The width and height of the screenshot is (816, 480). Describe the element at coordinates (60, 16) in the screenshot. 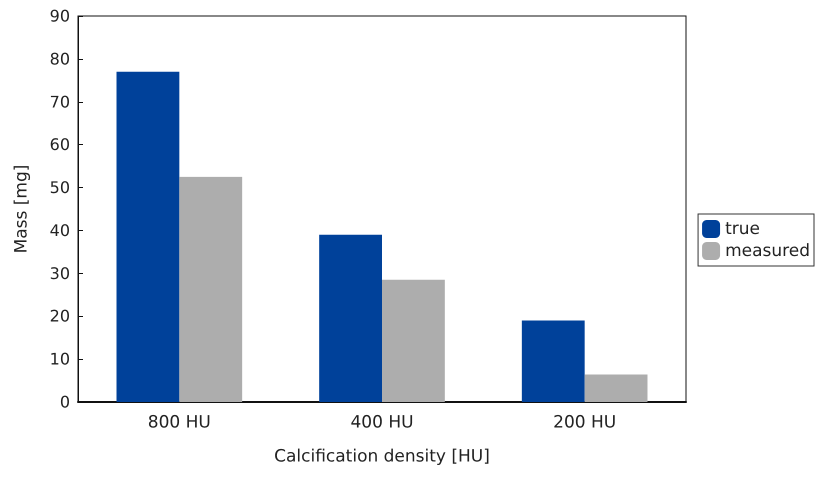

I see `y-tick-label: 90` at that location.